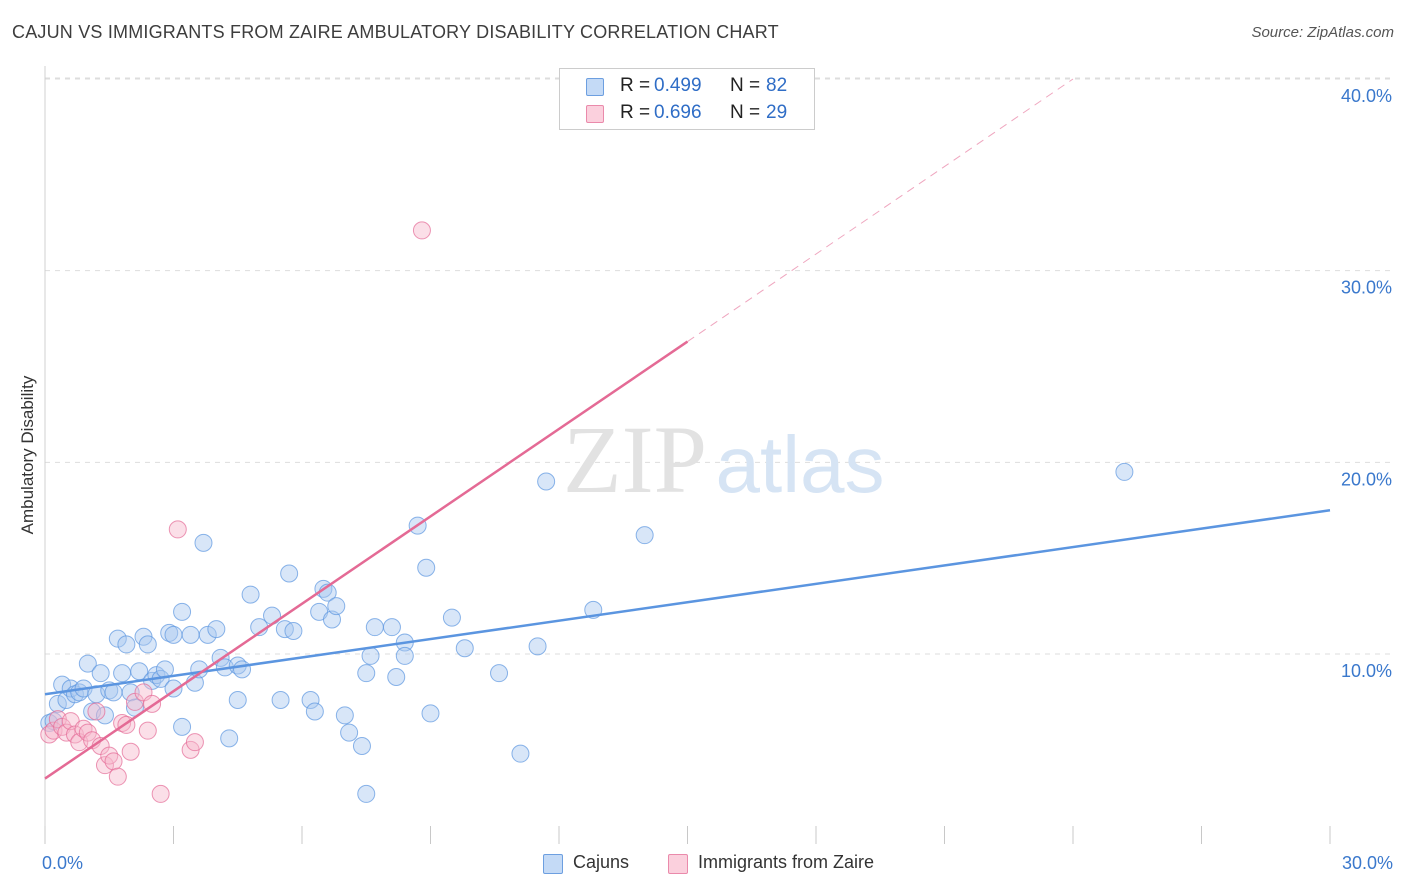 The height and width of the screenshot is (892, 1406). What do you see at coordinates (880, 210) in the screenshot?
I see `zaire-trend-line-extension` at bounding box center [880, 210].